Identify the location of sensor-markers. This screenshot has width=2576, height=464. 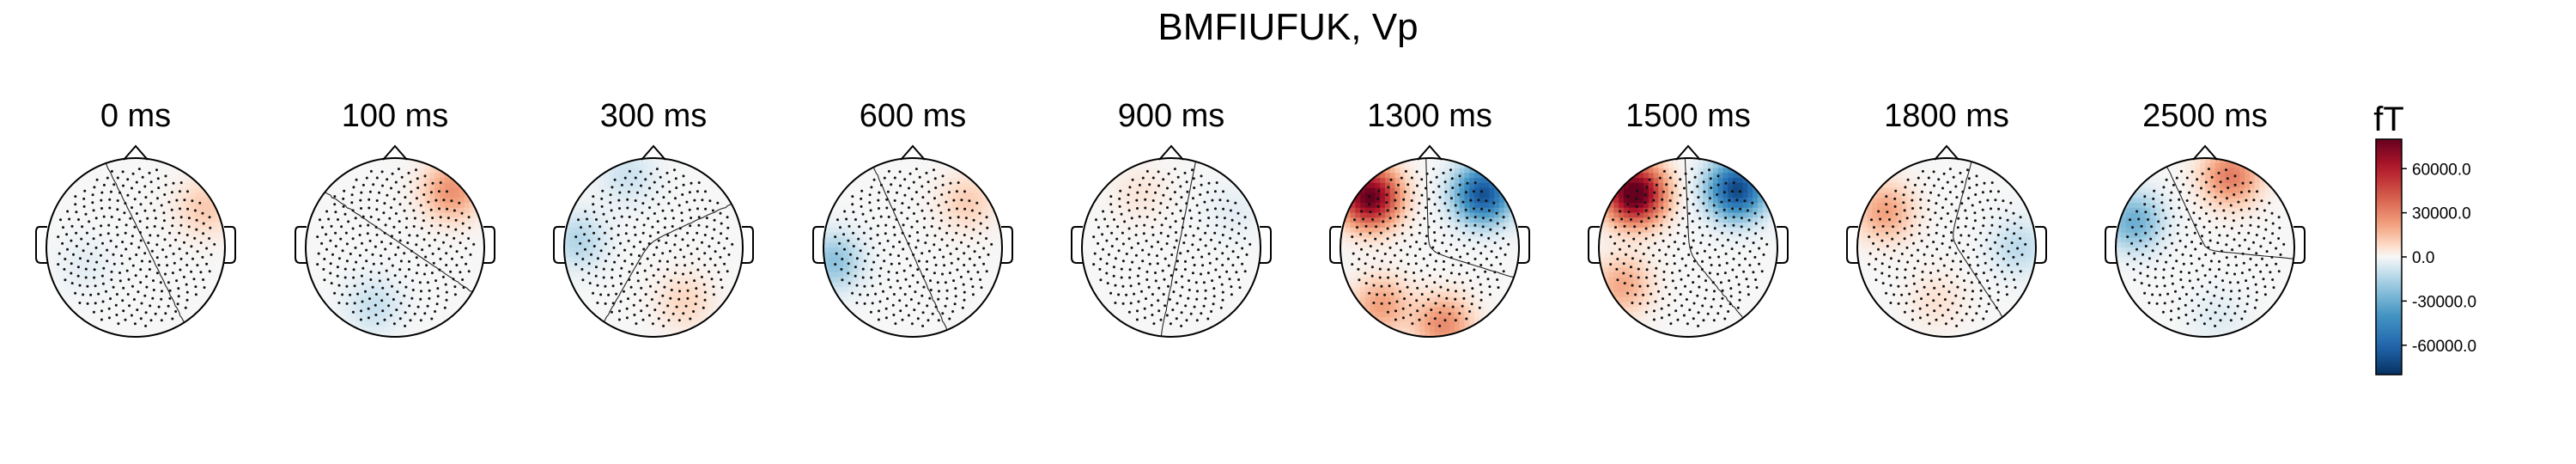
(396, 247).